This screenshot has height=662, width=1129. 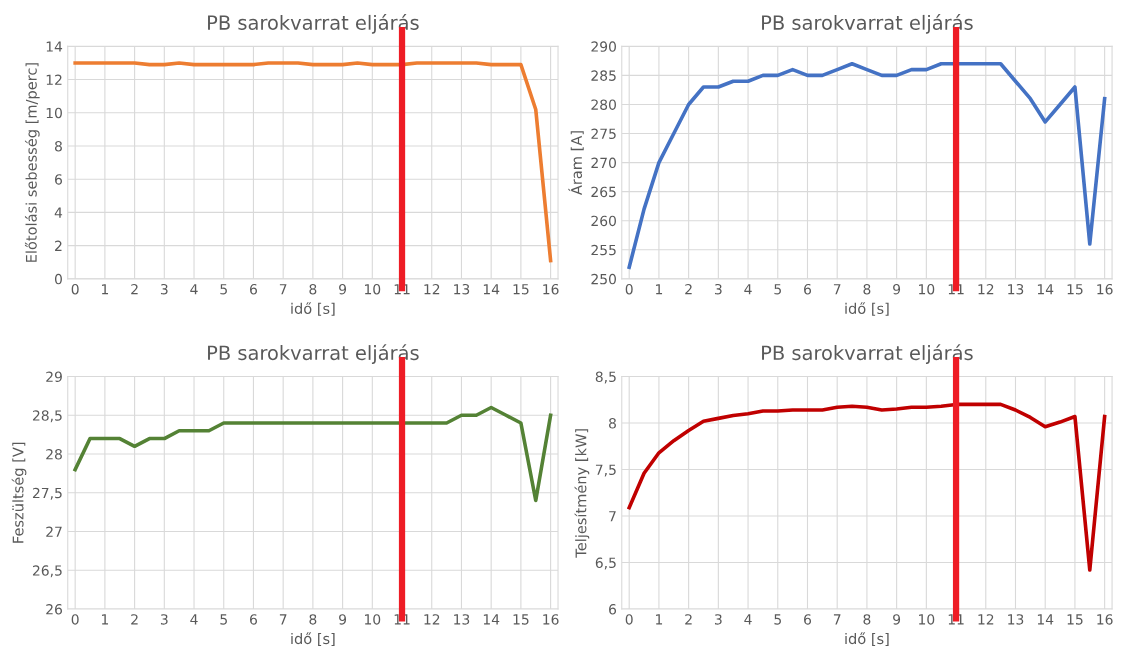 I want to click on y-tick-label: 4, so click(x=58, y=212).